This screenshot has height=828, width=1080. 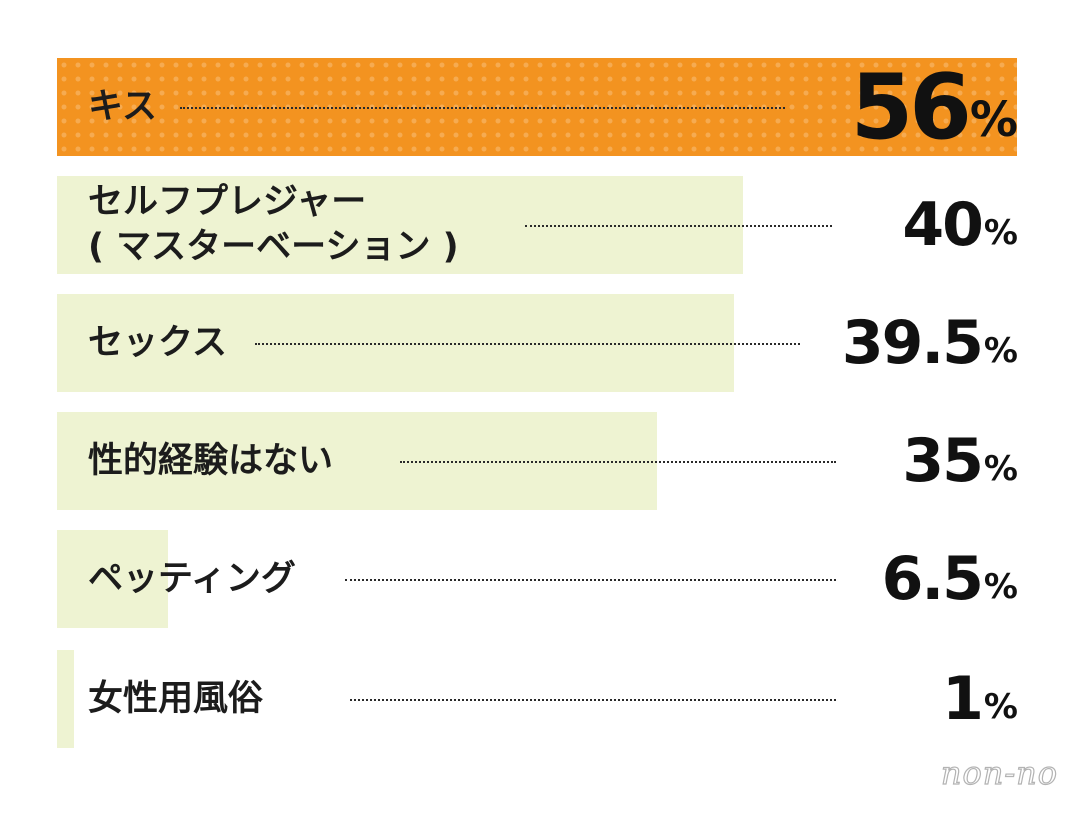 I want to click on value-number: 40, so click(x=942, y=225).